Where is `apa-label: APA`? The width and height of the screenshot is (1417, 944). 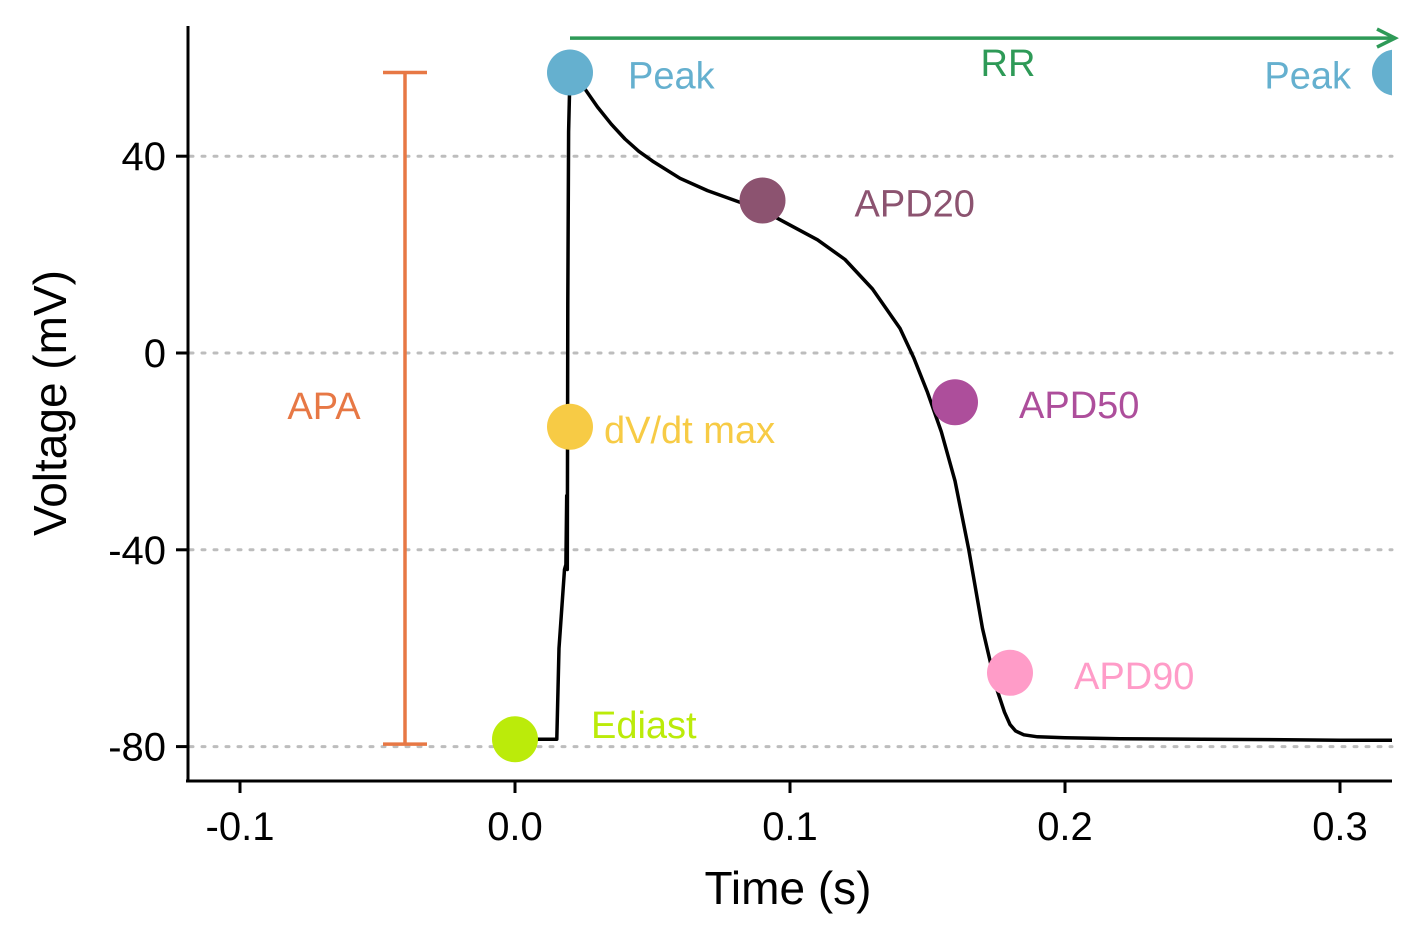 apa-label: APA is located at coordinates (324, 407).